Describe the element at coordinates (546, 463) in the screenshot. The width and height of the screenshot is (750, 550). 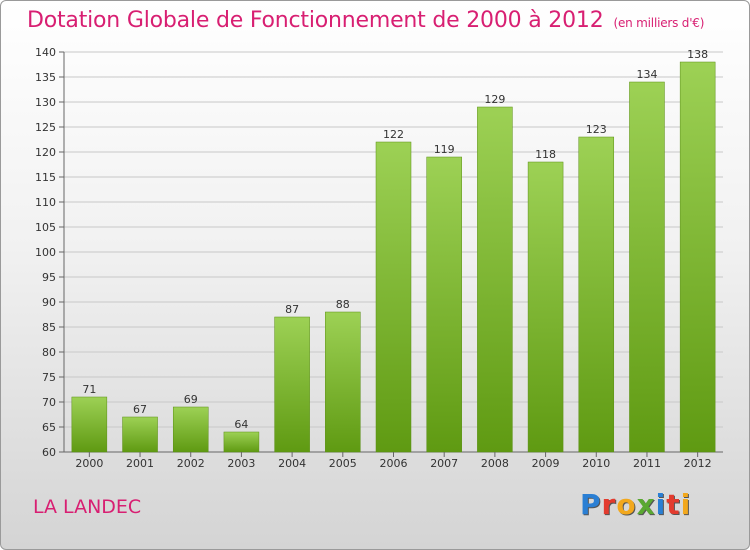
I see `x-tick-label-2009: 2009` at that location.